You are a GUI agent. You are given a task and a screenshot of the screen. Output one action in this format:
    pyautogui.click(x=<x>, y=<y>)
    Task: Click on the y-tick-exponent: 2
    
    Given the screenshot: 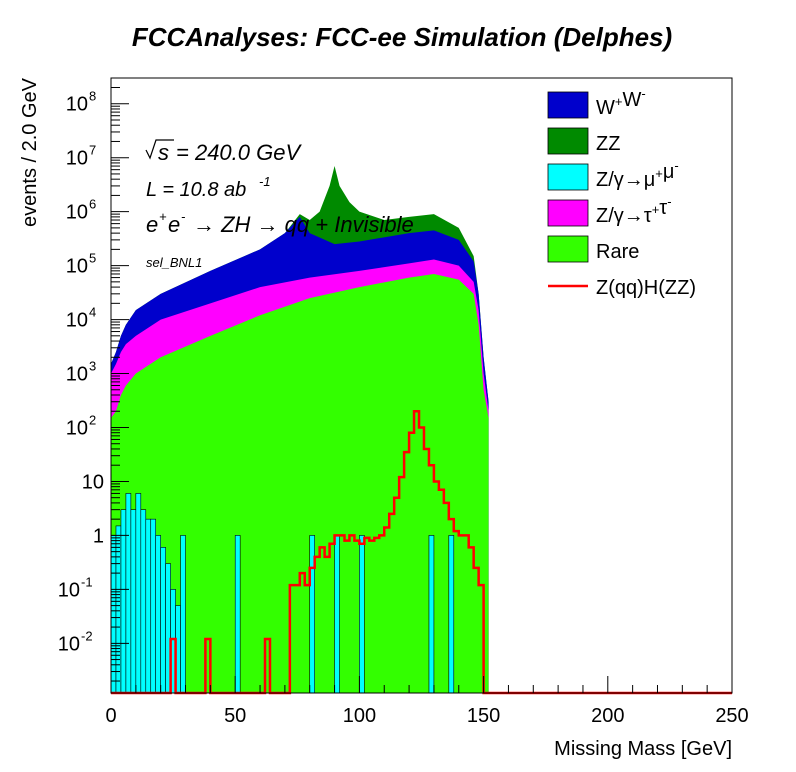 What is the action you would take?
    pyautogui.click(x=92, y=419)
    